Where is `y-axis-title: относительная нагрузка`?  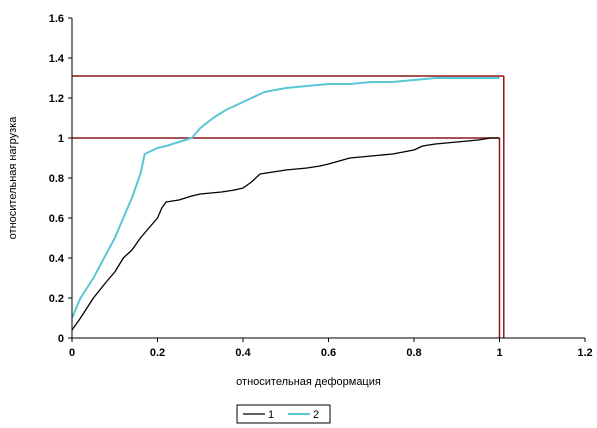 y-axis-title: относительная нагрузка is located at coordinates (13, 178).